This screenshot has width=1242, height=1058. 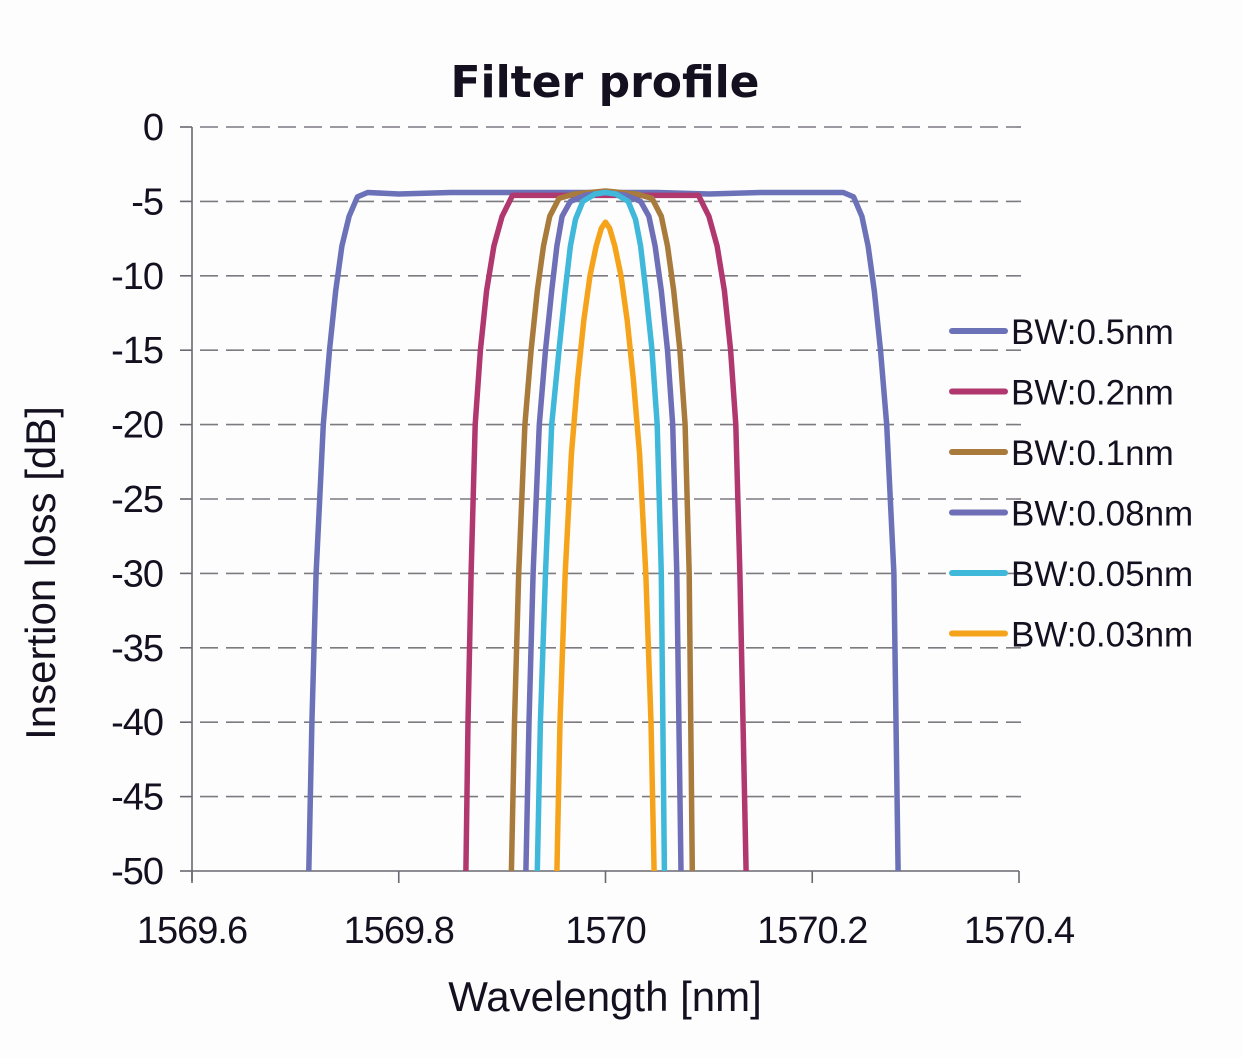 What do you see at coordinates (137, 574) in the screenshot?
I see `y-tick-label: -30` at bounding box center [137, 574].